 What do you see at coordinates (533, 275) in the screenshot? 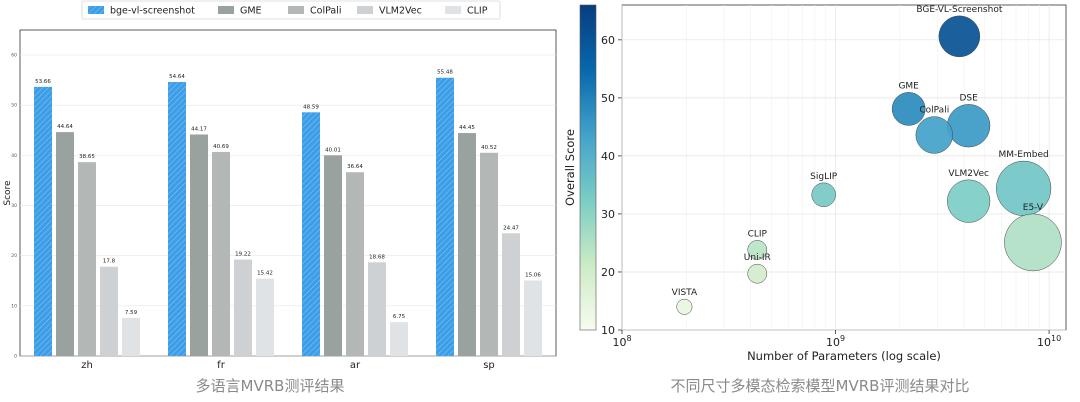
I see `bar-value-label: 15.06` at bounding box center [533, 275].